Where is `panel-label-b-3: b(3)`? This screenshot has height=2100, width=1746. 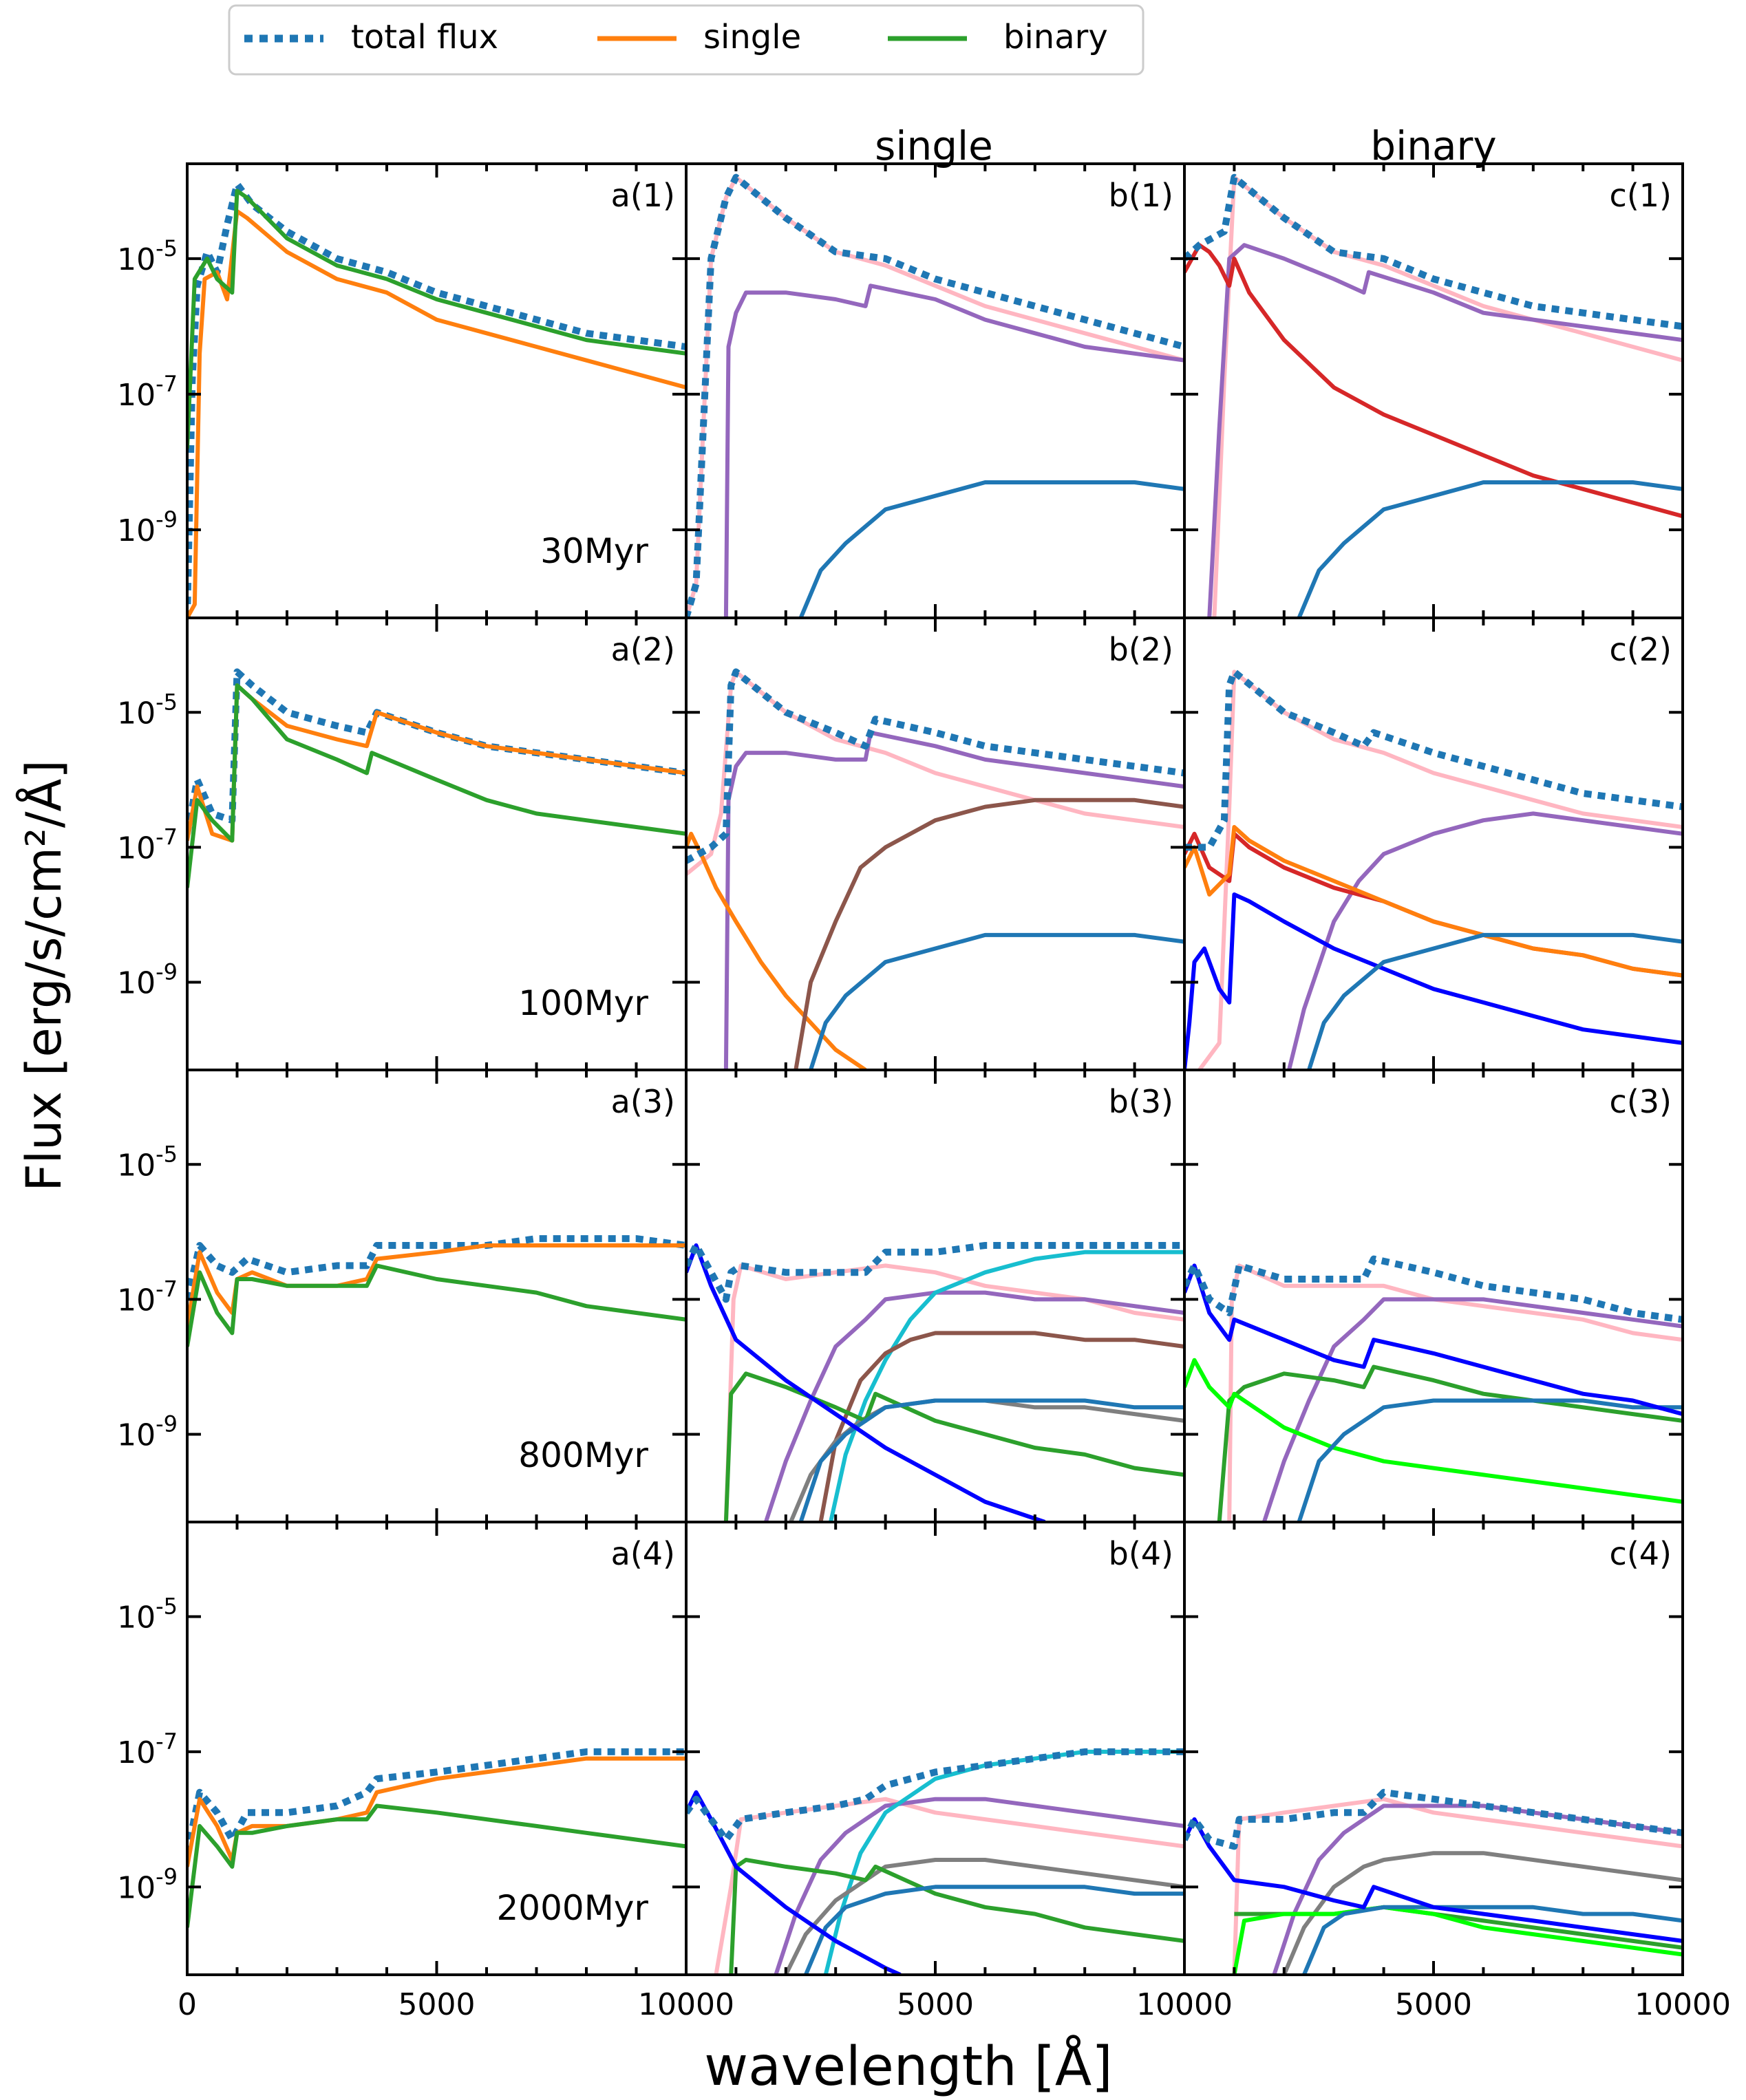 panel-label-b-3: b(3) is located at coordinates (1141, 1101).